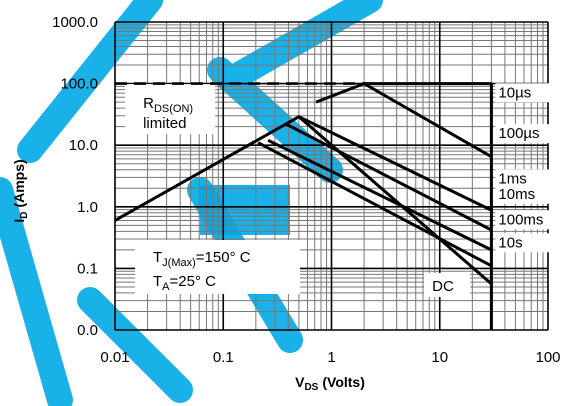  I want to click on x-tick-label: 100, so click(547, 357).